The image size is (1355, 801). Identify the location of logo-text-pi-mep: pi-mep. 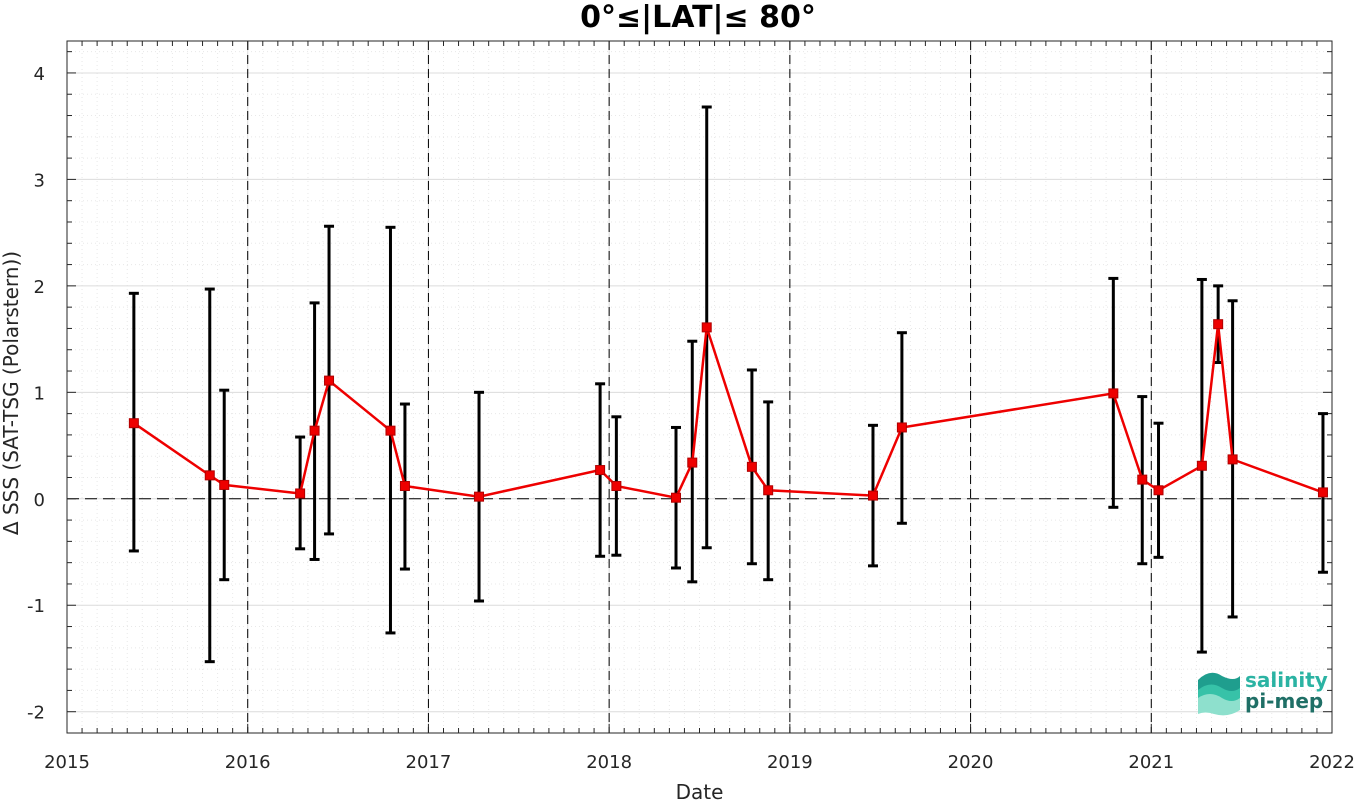
(1284, 701).